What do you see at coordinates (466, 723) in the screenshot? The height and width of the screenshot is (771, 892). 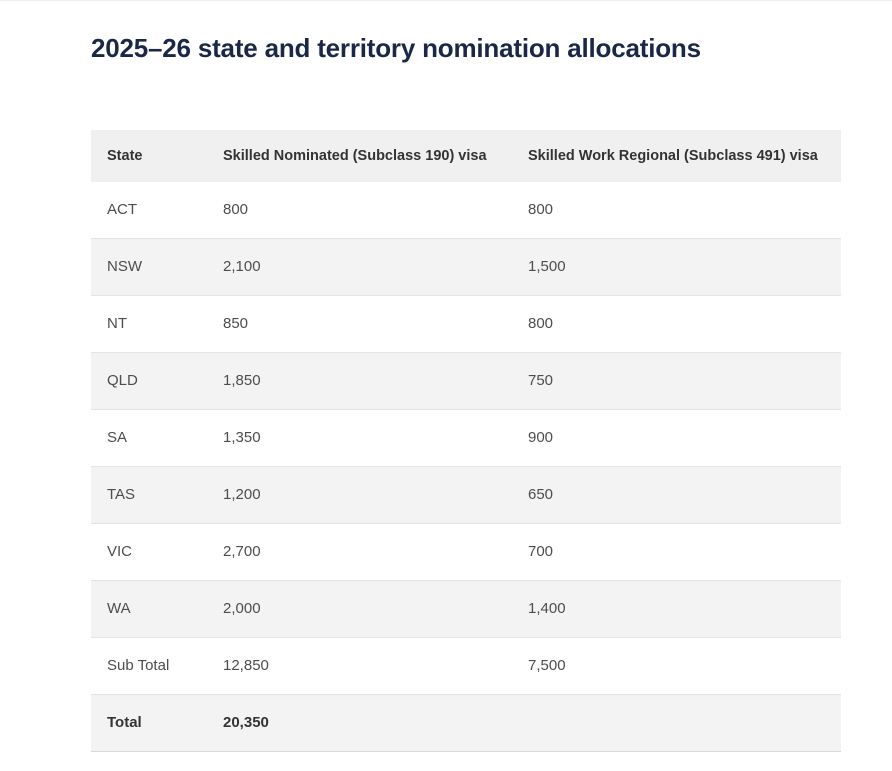 I see `table-row-total: Total 20,350` at bounding box center [466, 723].